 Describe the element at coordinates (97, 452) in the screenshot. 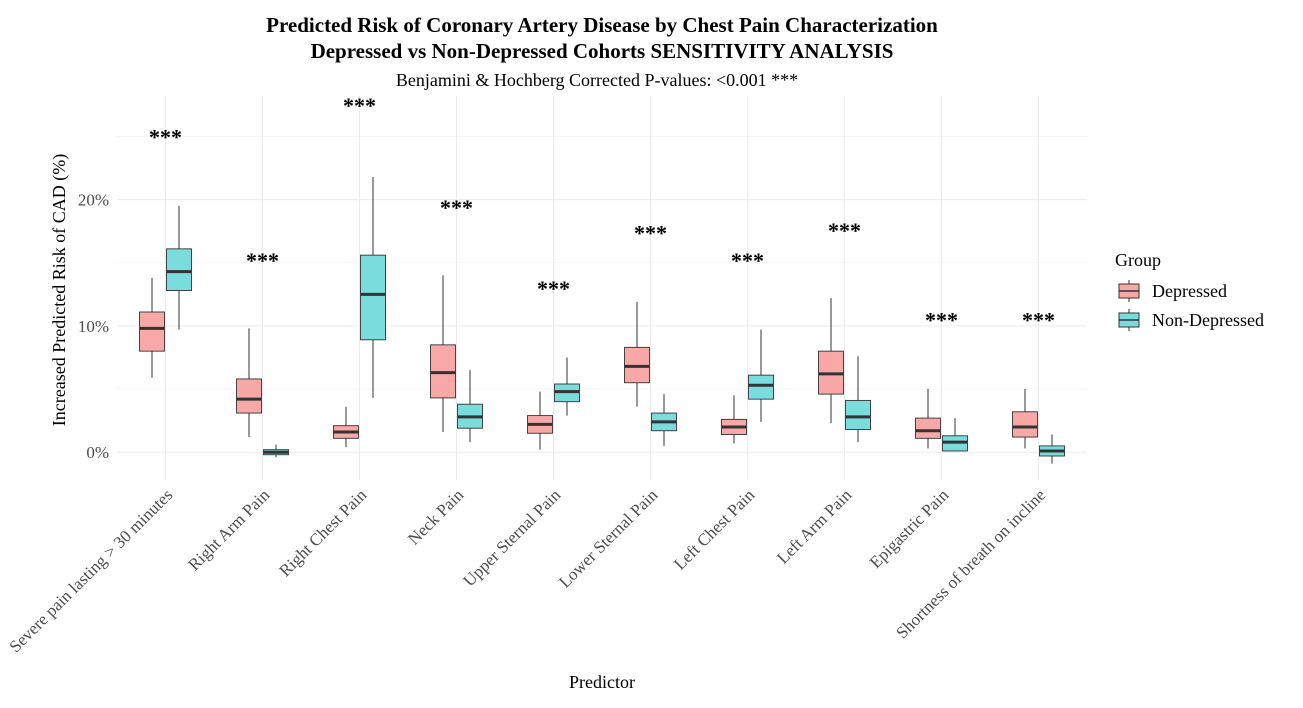

I see `y-tick-label: 0%` at that location.